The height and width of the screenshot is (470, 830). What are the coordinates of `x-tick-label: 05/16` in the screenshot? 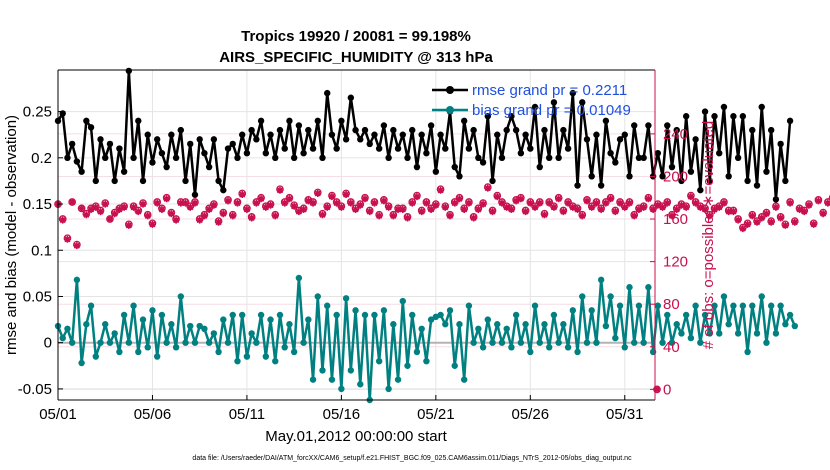 It's located at (342, 414).